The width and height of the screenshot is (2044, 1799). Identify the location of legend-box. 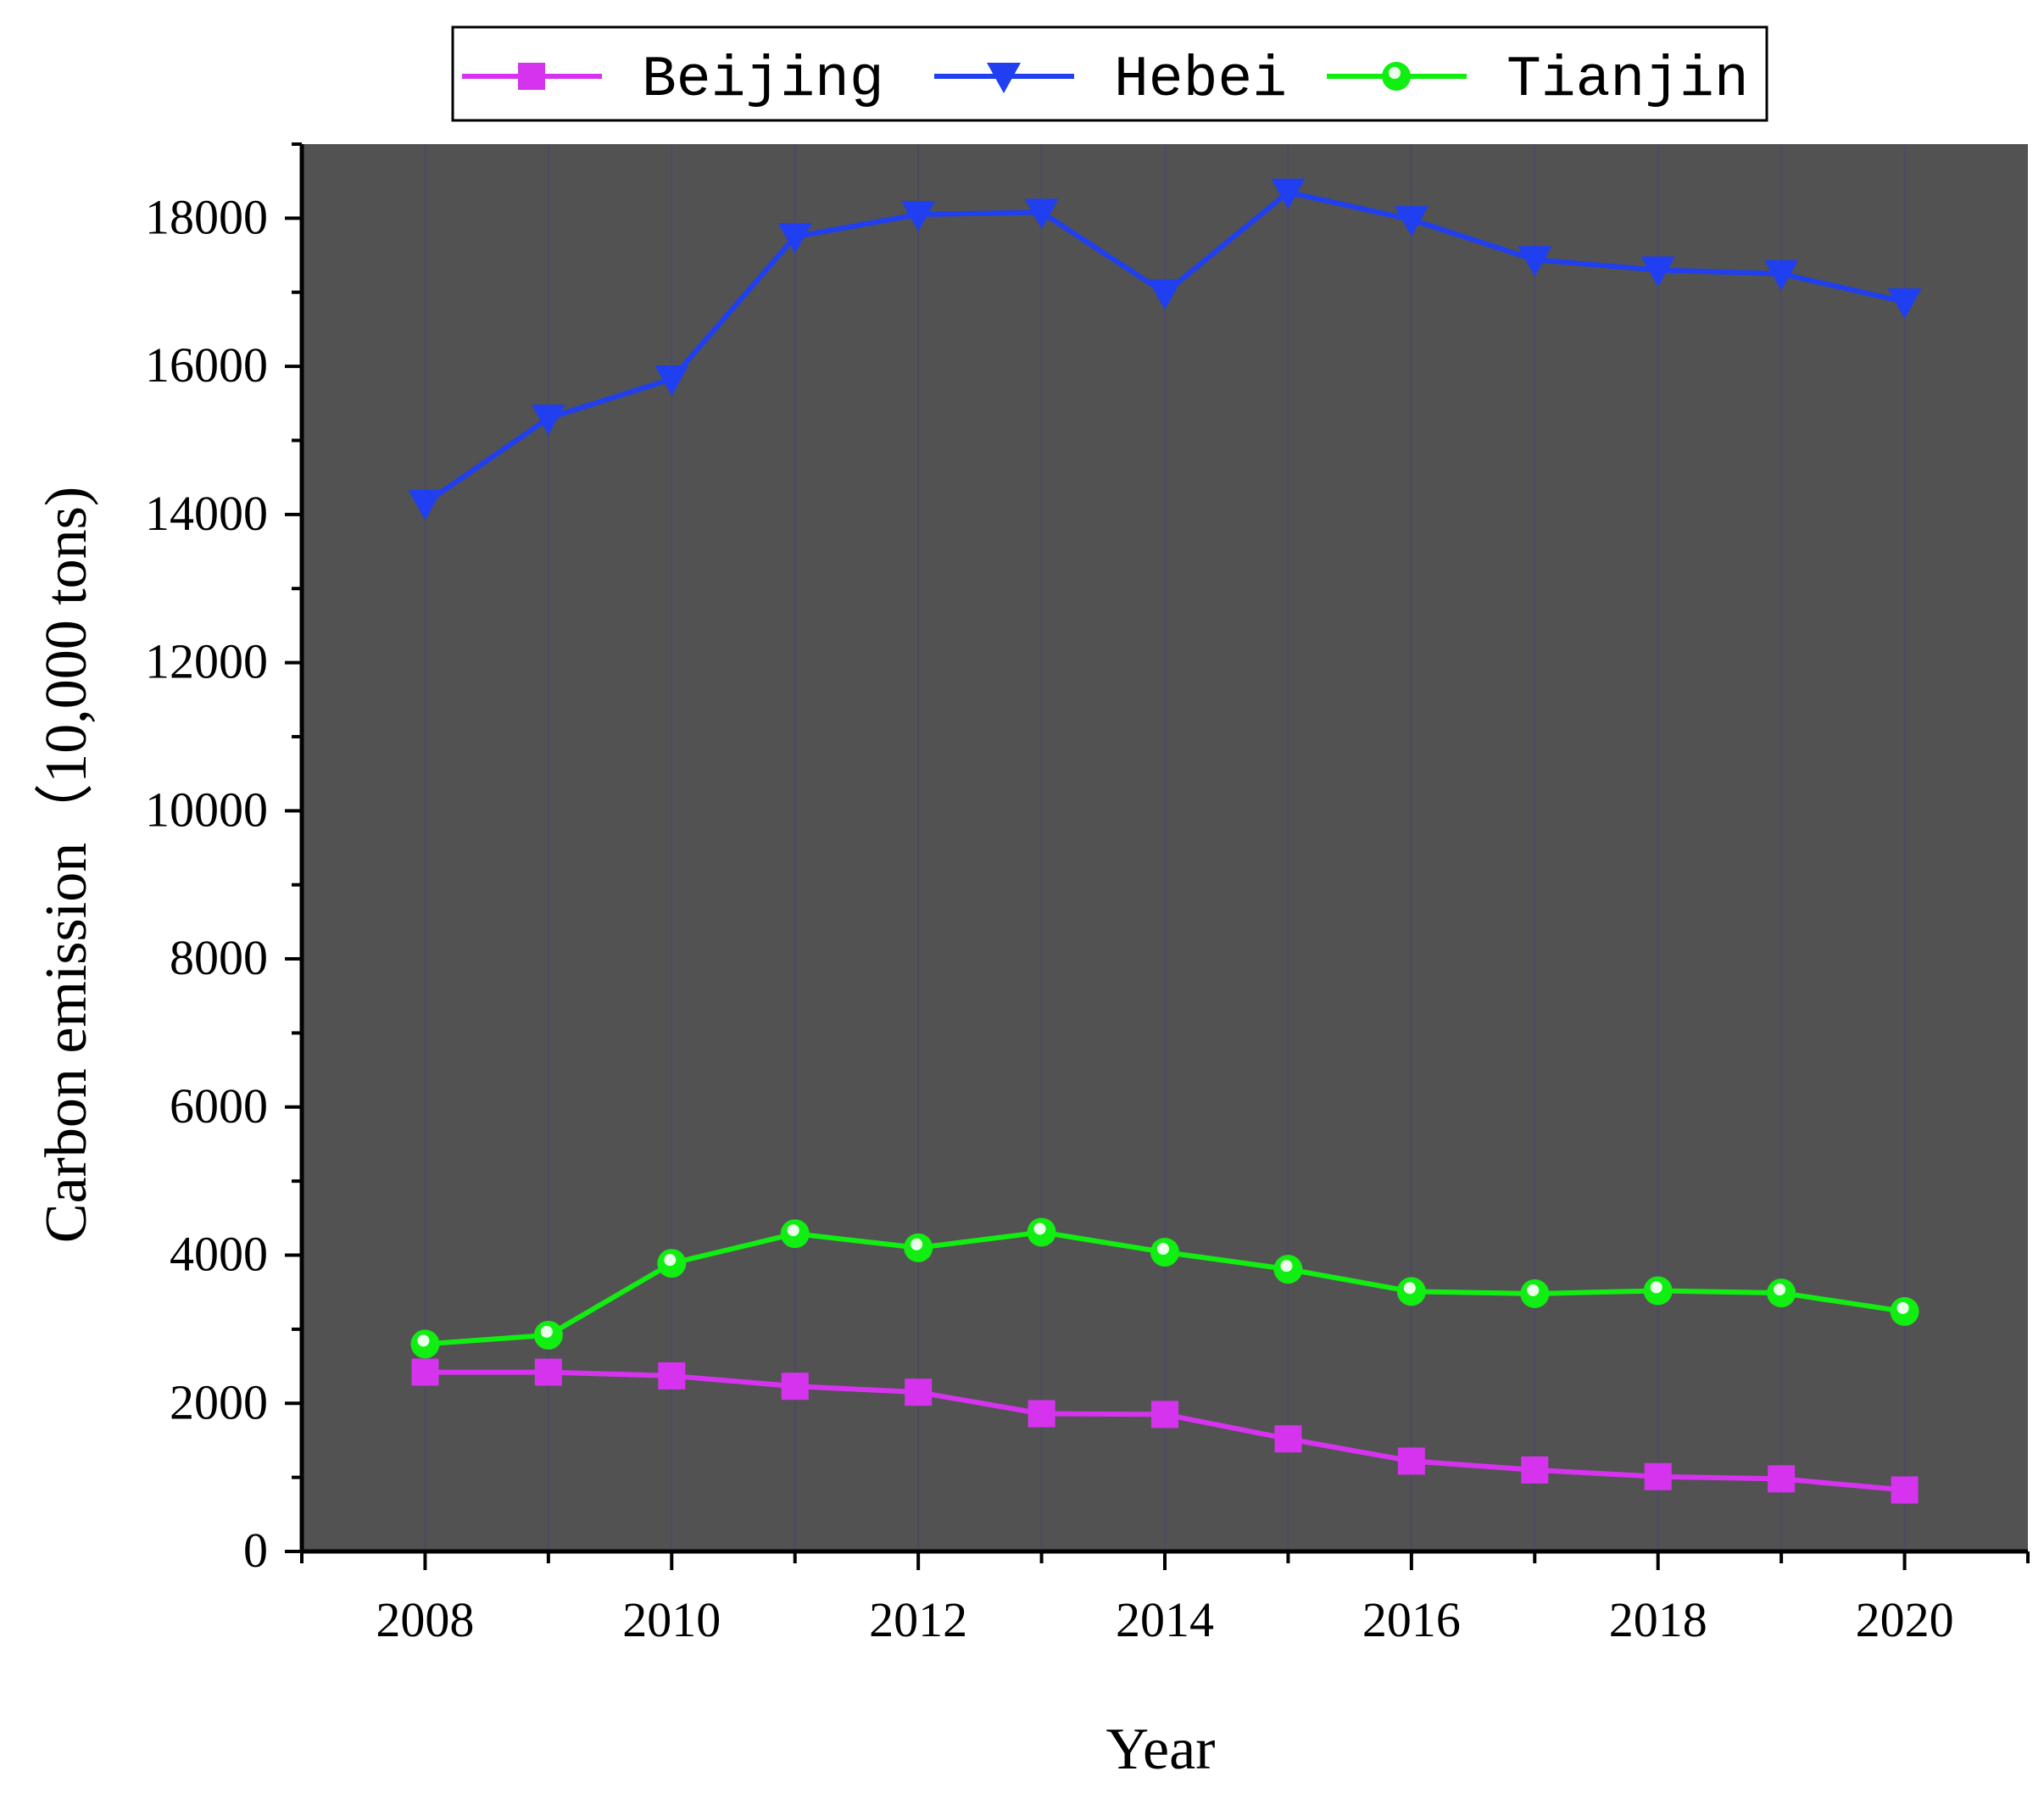
(1109, 73).